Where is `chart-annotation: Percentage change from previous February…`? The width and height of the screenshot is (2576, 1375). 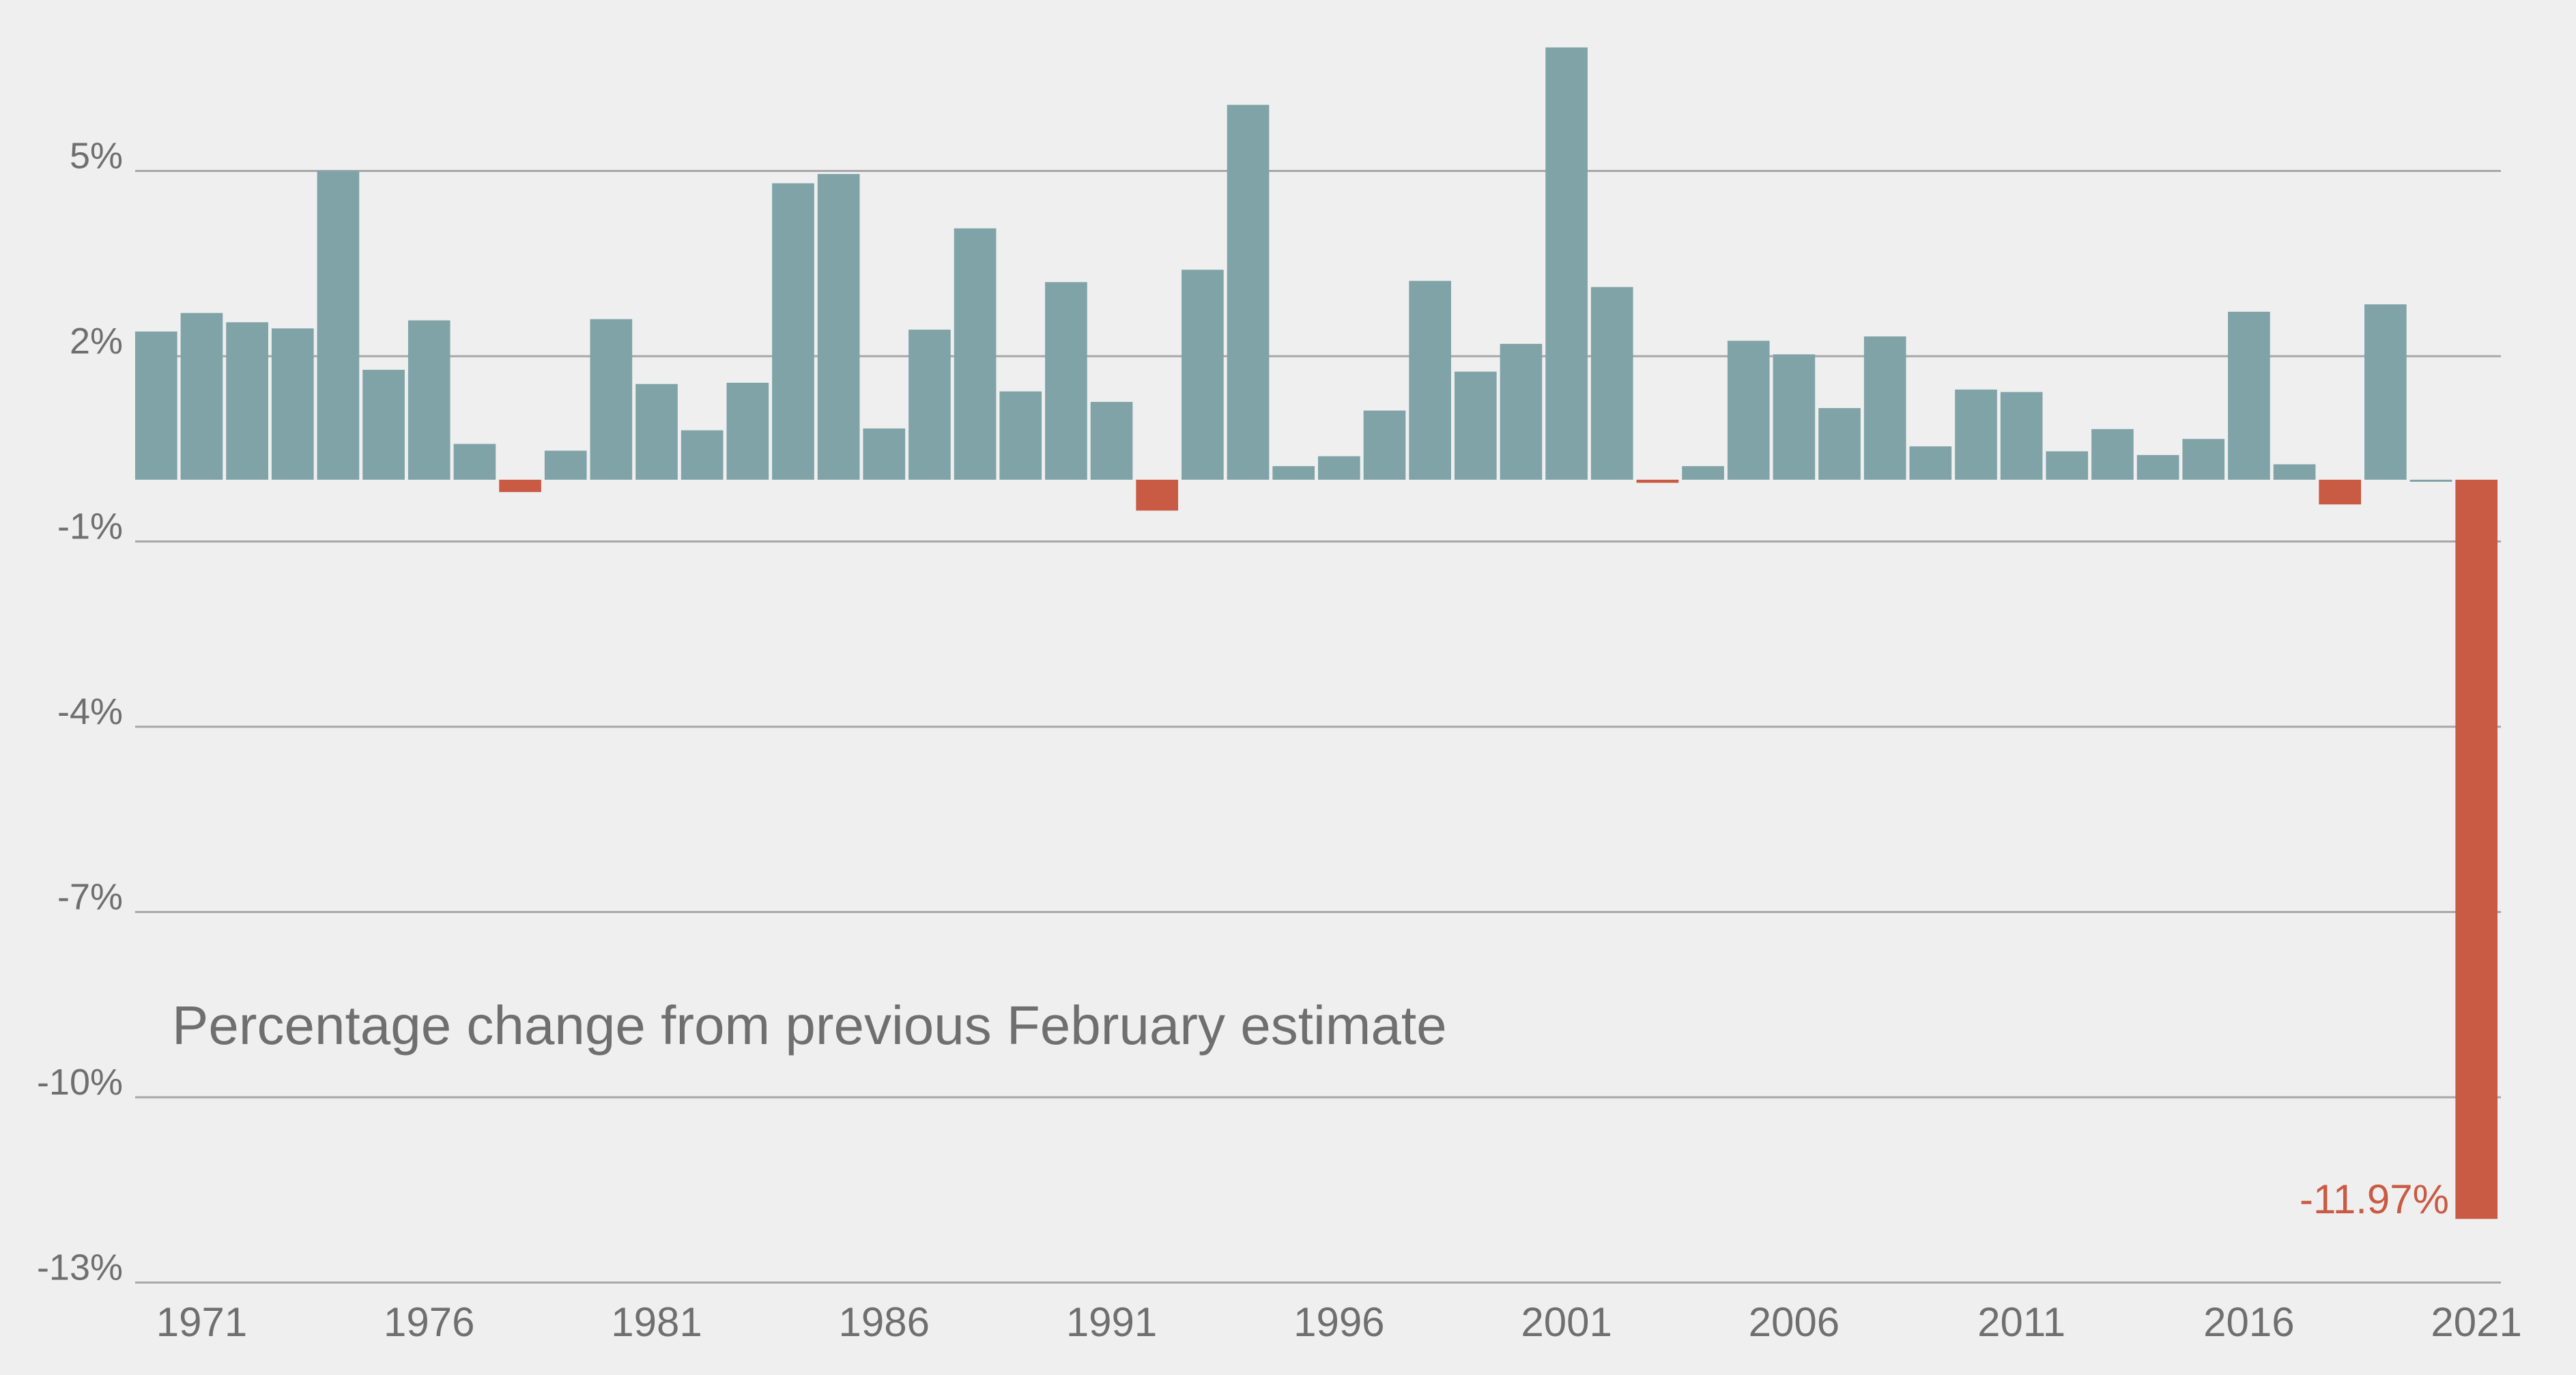
chart-annotation: Percentage change from previous February… is located at coordinates (809, 1025).